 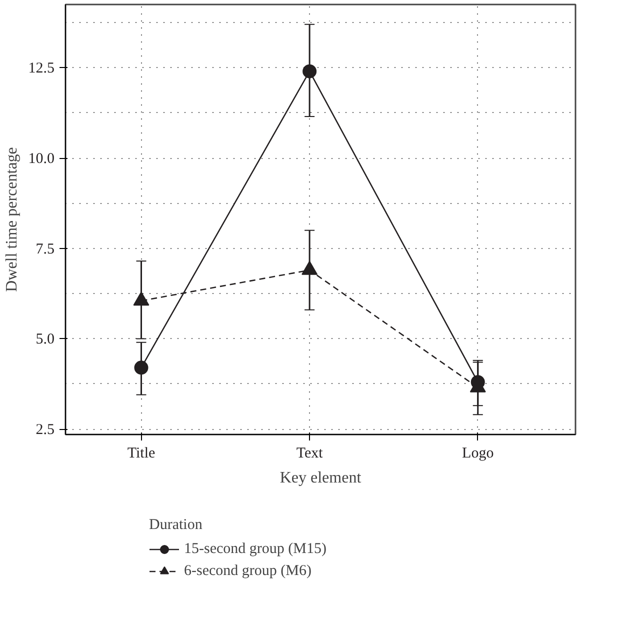 What do you see at coordinates (45, 249) in the screenshot?
I see `y-tick-label: 7.5` at bounding box center [45, 249].